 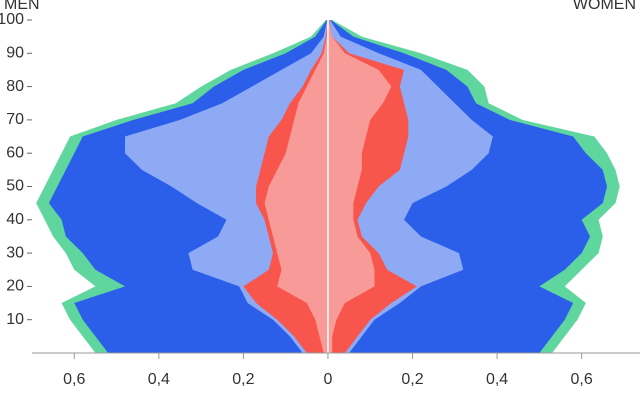 What do you see at coordinates (15, 219) in the screenshot?
I see `y-tick-label: 40` at bounding box center [15, 219].